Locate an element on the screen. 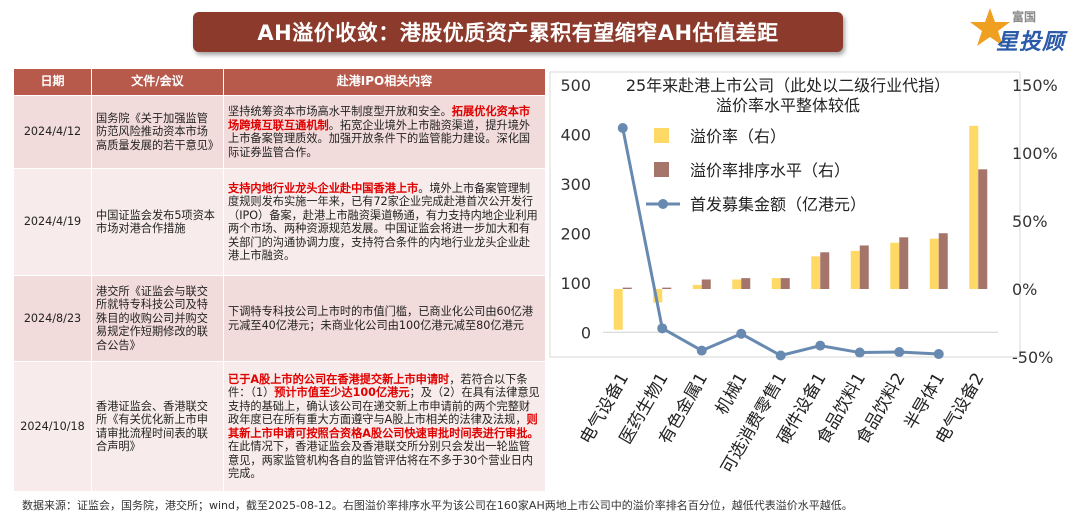 The image size is (1080, 518). row-document: 中国证监会发布5项资本市场对港合作措施 is located at coordinates (157, 222).